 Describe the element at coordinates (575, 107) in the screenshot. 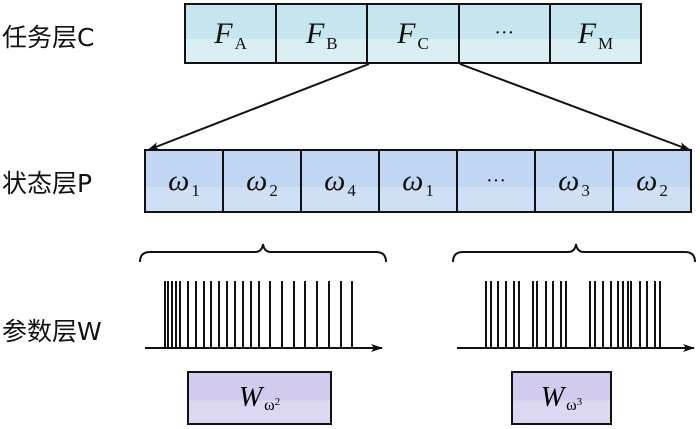

I see `expand-arrow-right` at that location.